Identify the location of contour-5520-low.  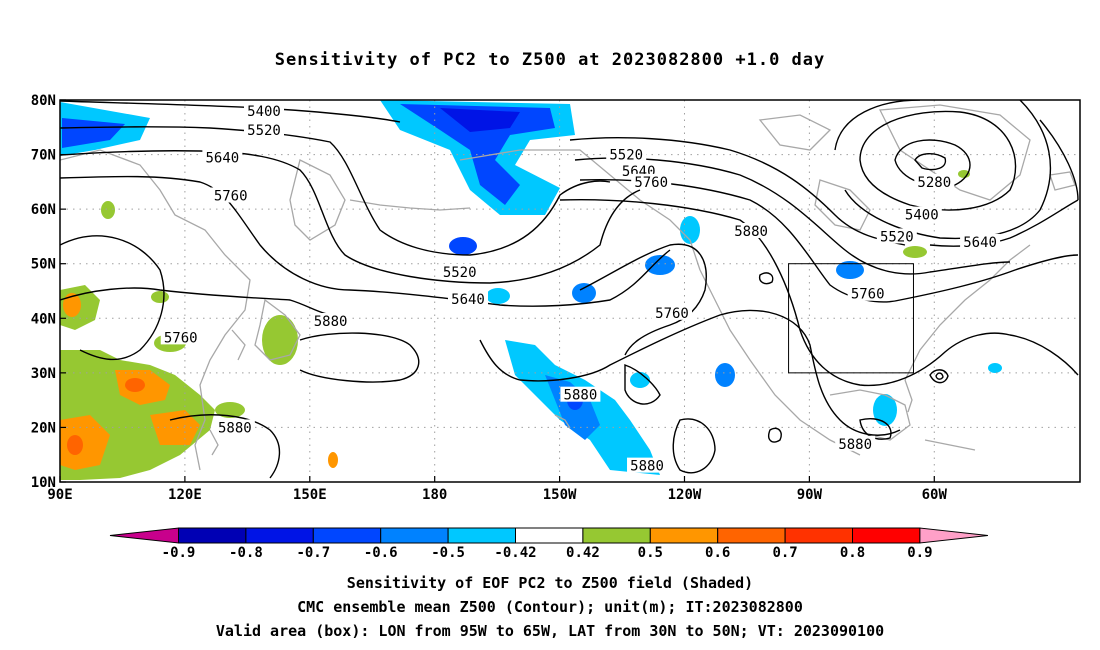
(943, 170).